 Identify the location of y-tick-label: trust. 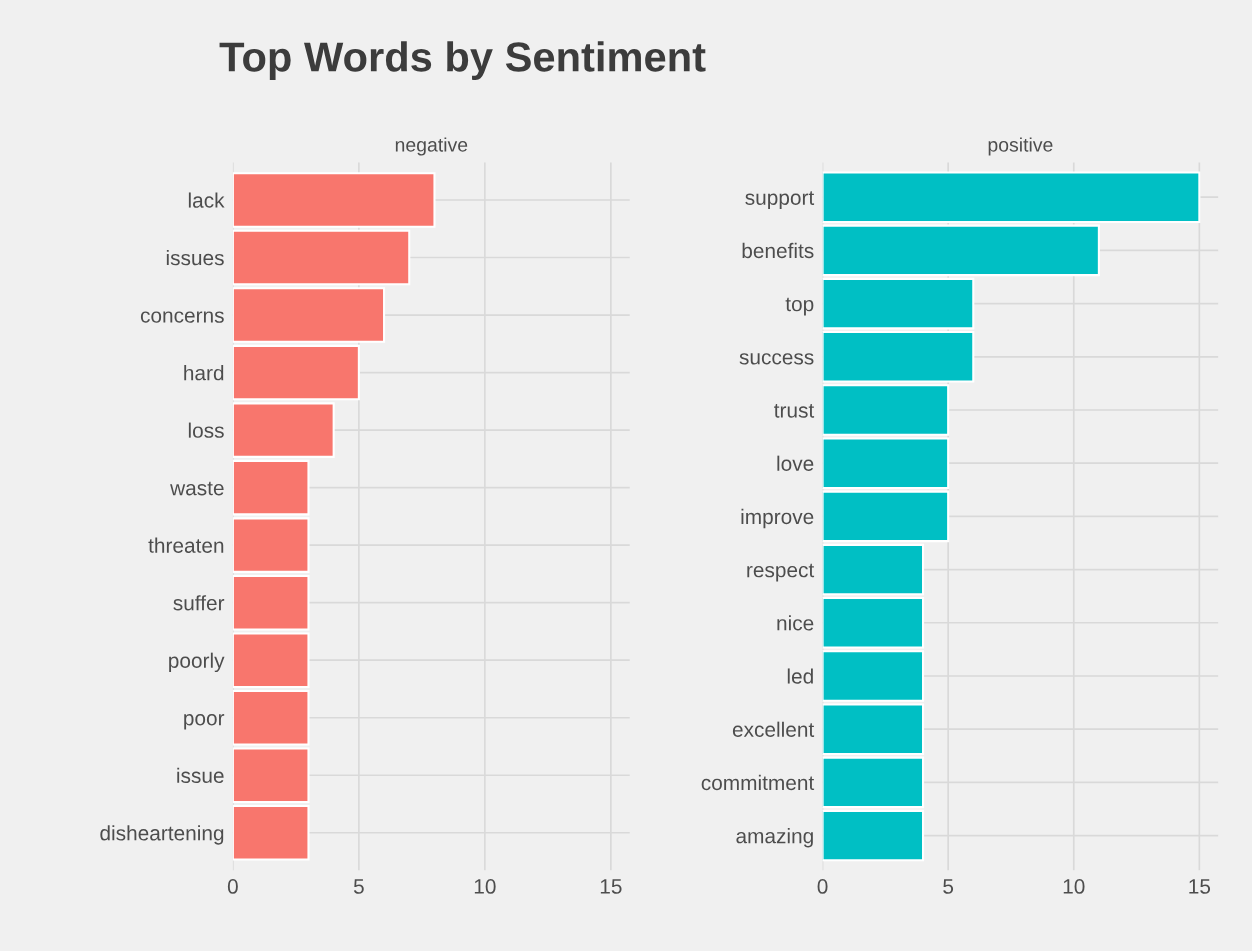
(794, 411).